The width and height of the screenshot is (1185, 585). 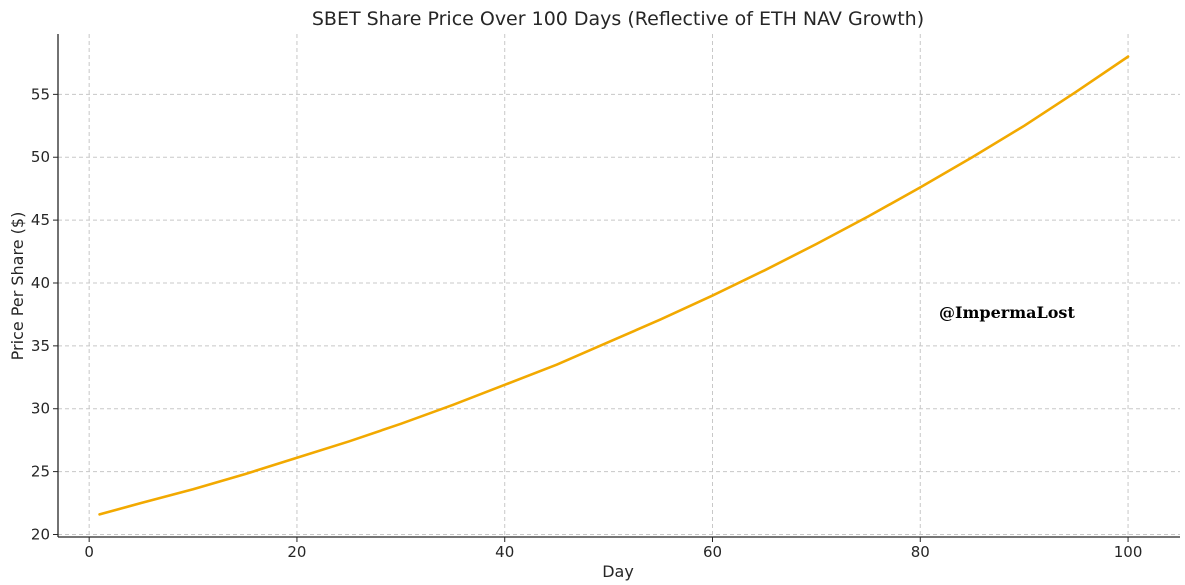 I want to click on x-tick-label: 100, so click(x=1128, y=552).